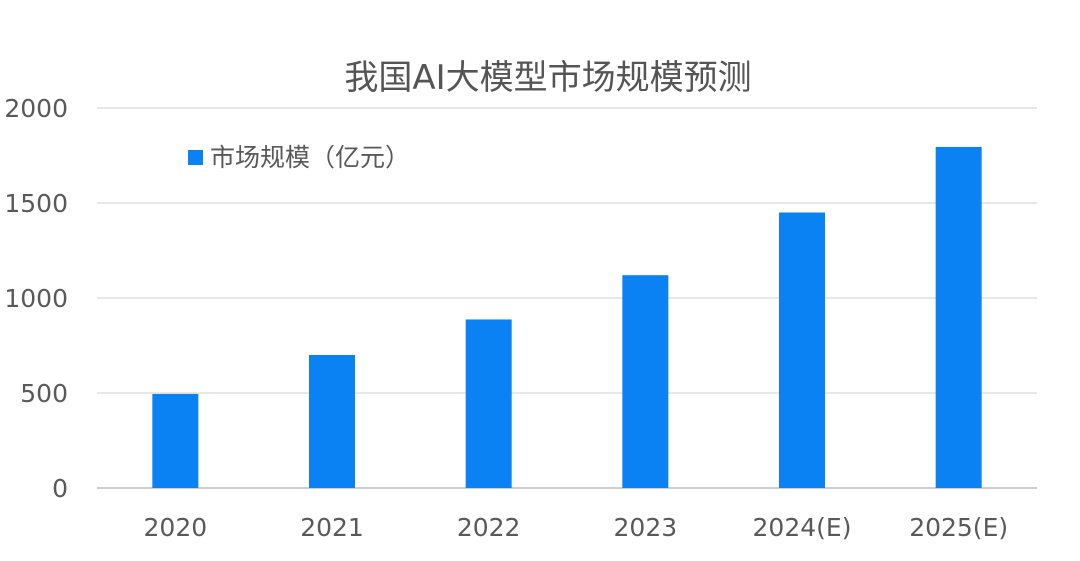  What do you see at coordinates (44, 393) in the screenshot?
I see `y-tick-label: 500` at bounding box center [44, 393].